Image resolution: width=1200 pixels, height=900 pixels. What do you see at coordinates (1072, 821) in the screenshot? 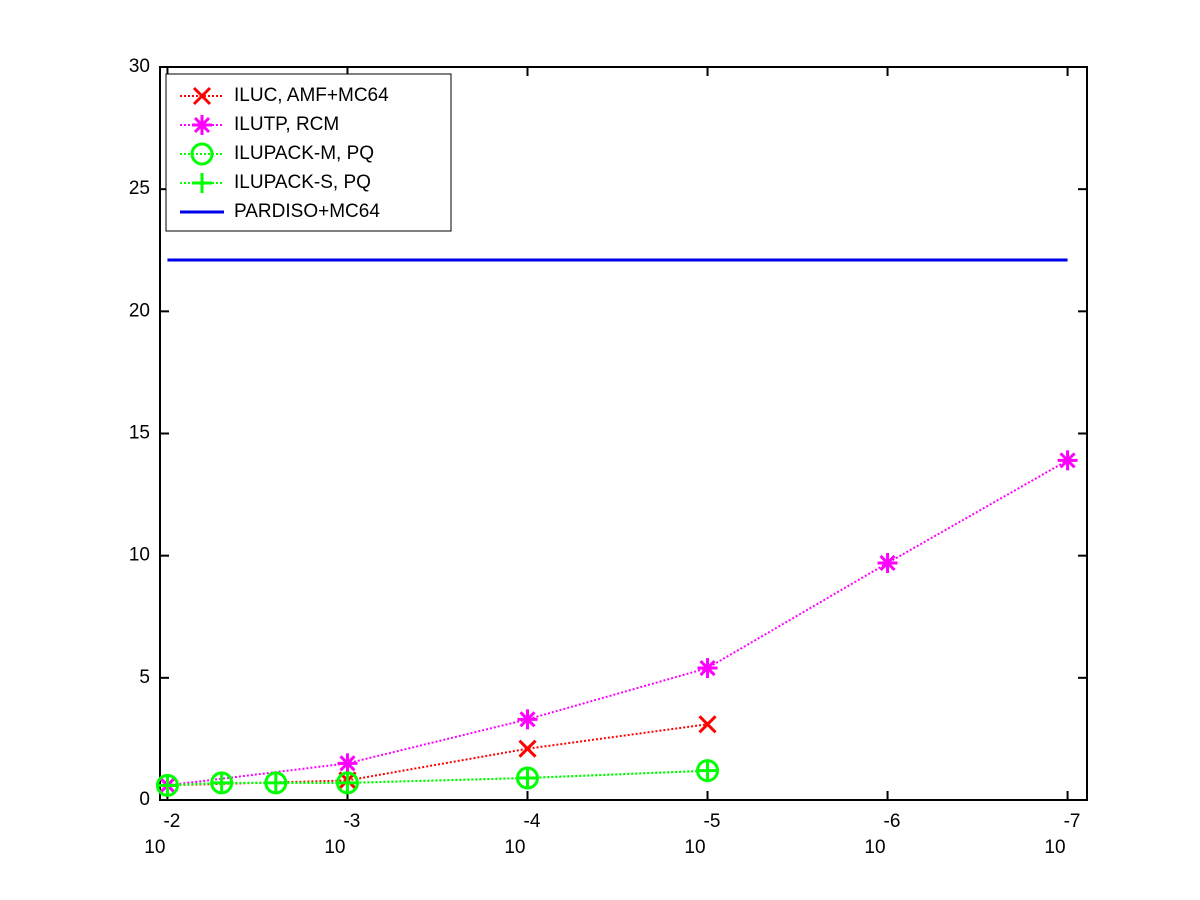
I see `x-tick-exponent: -7` at bounding box center [1072, 821].